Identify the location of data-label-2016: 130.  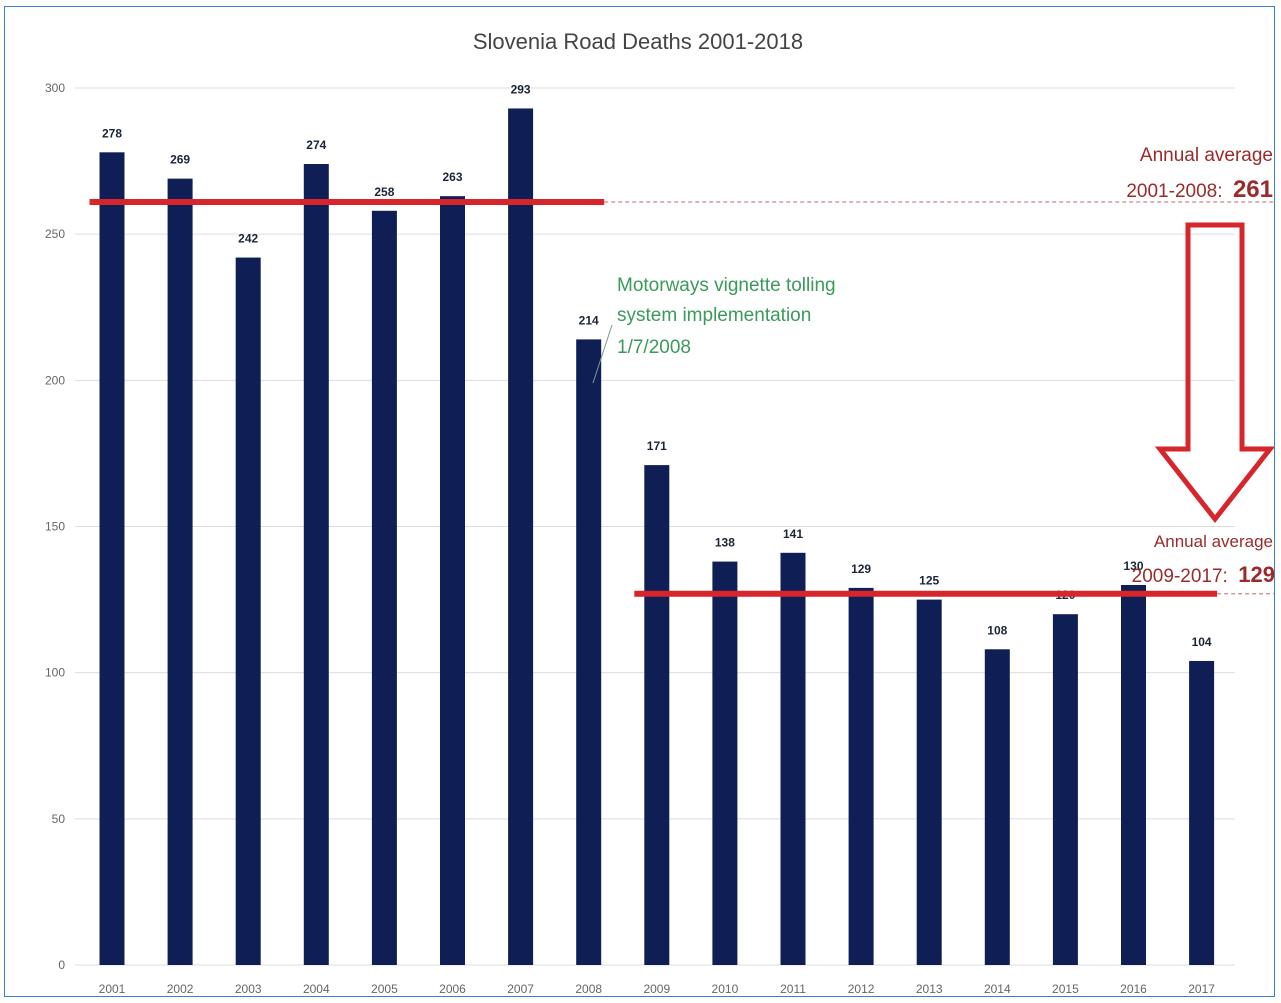
(1133, 566).